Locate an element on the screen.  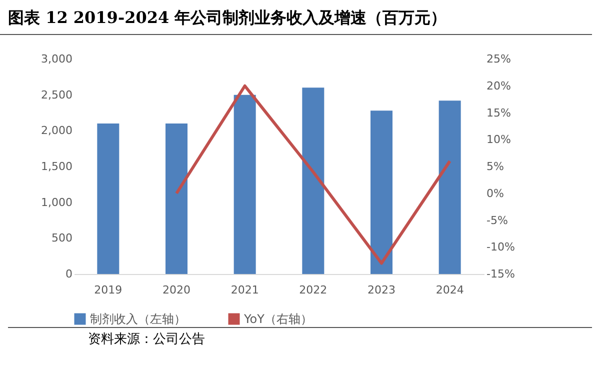
y-tick-label: 2,500 is located at coordinates (56, 95).